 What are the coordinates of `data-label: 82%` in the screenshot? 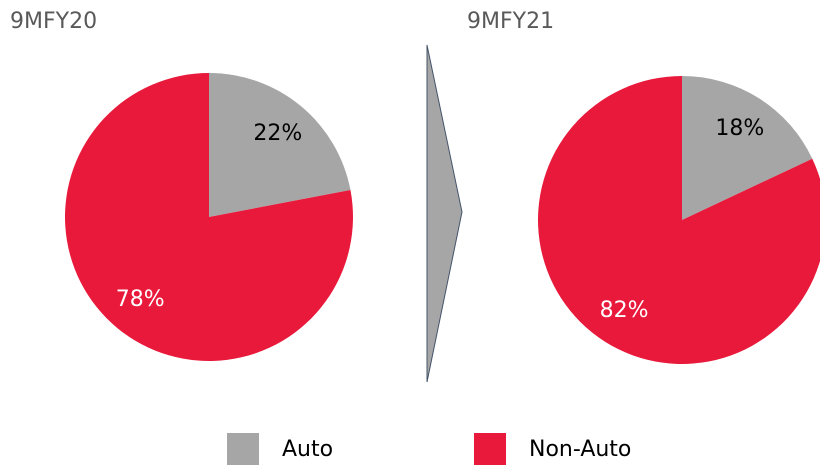 It's located at (624, 310).